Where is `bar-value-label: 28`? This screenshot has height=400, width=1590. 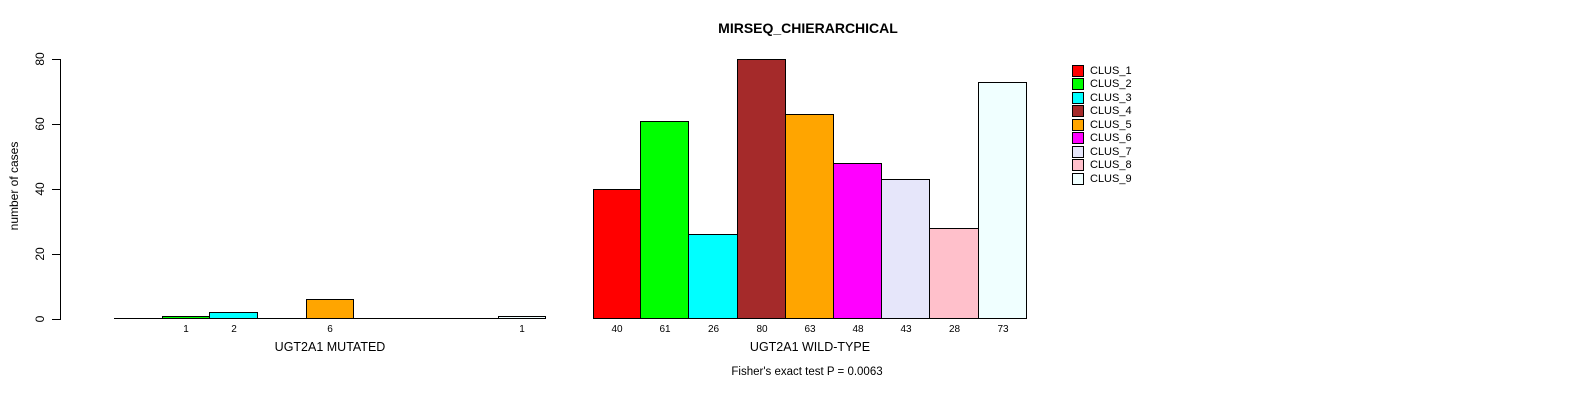 bar-value-label: 28 is located at coordinates (954, 329).